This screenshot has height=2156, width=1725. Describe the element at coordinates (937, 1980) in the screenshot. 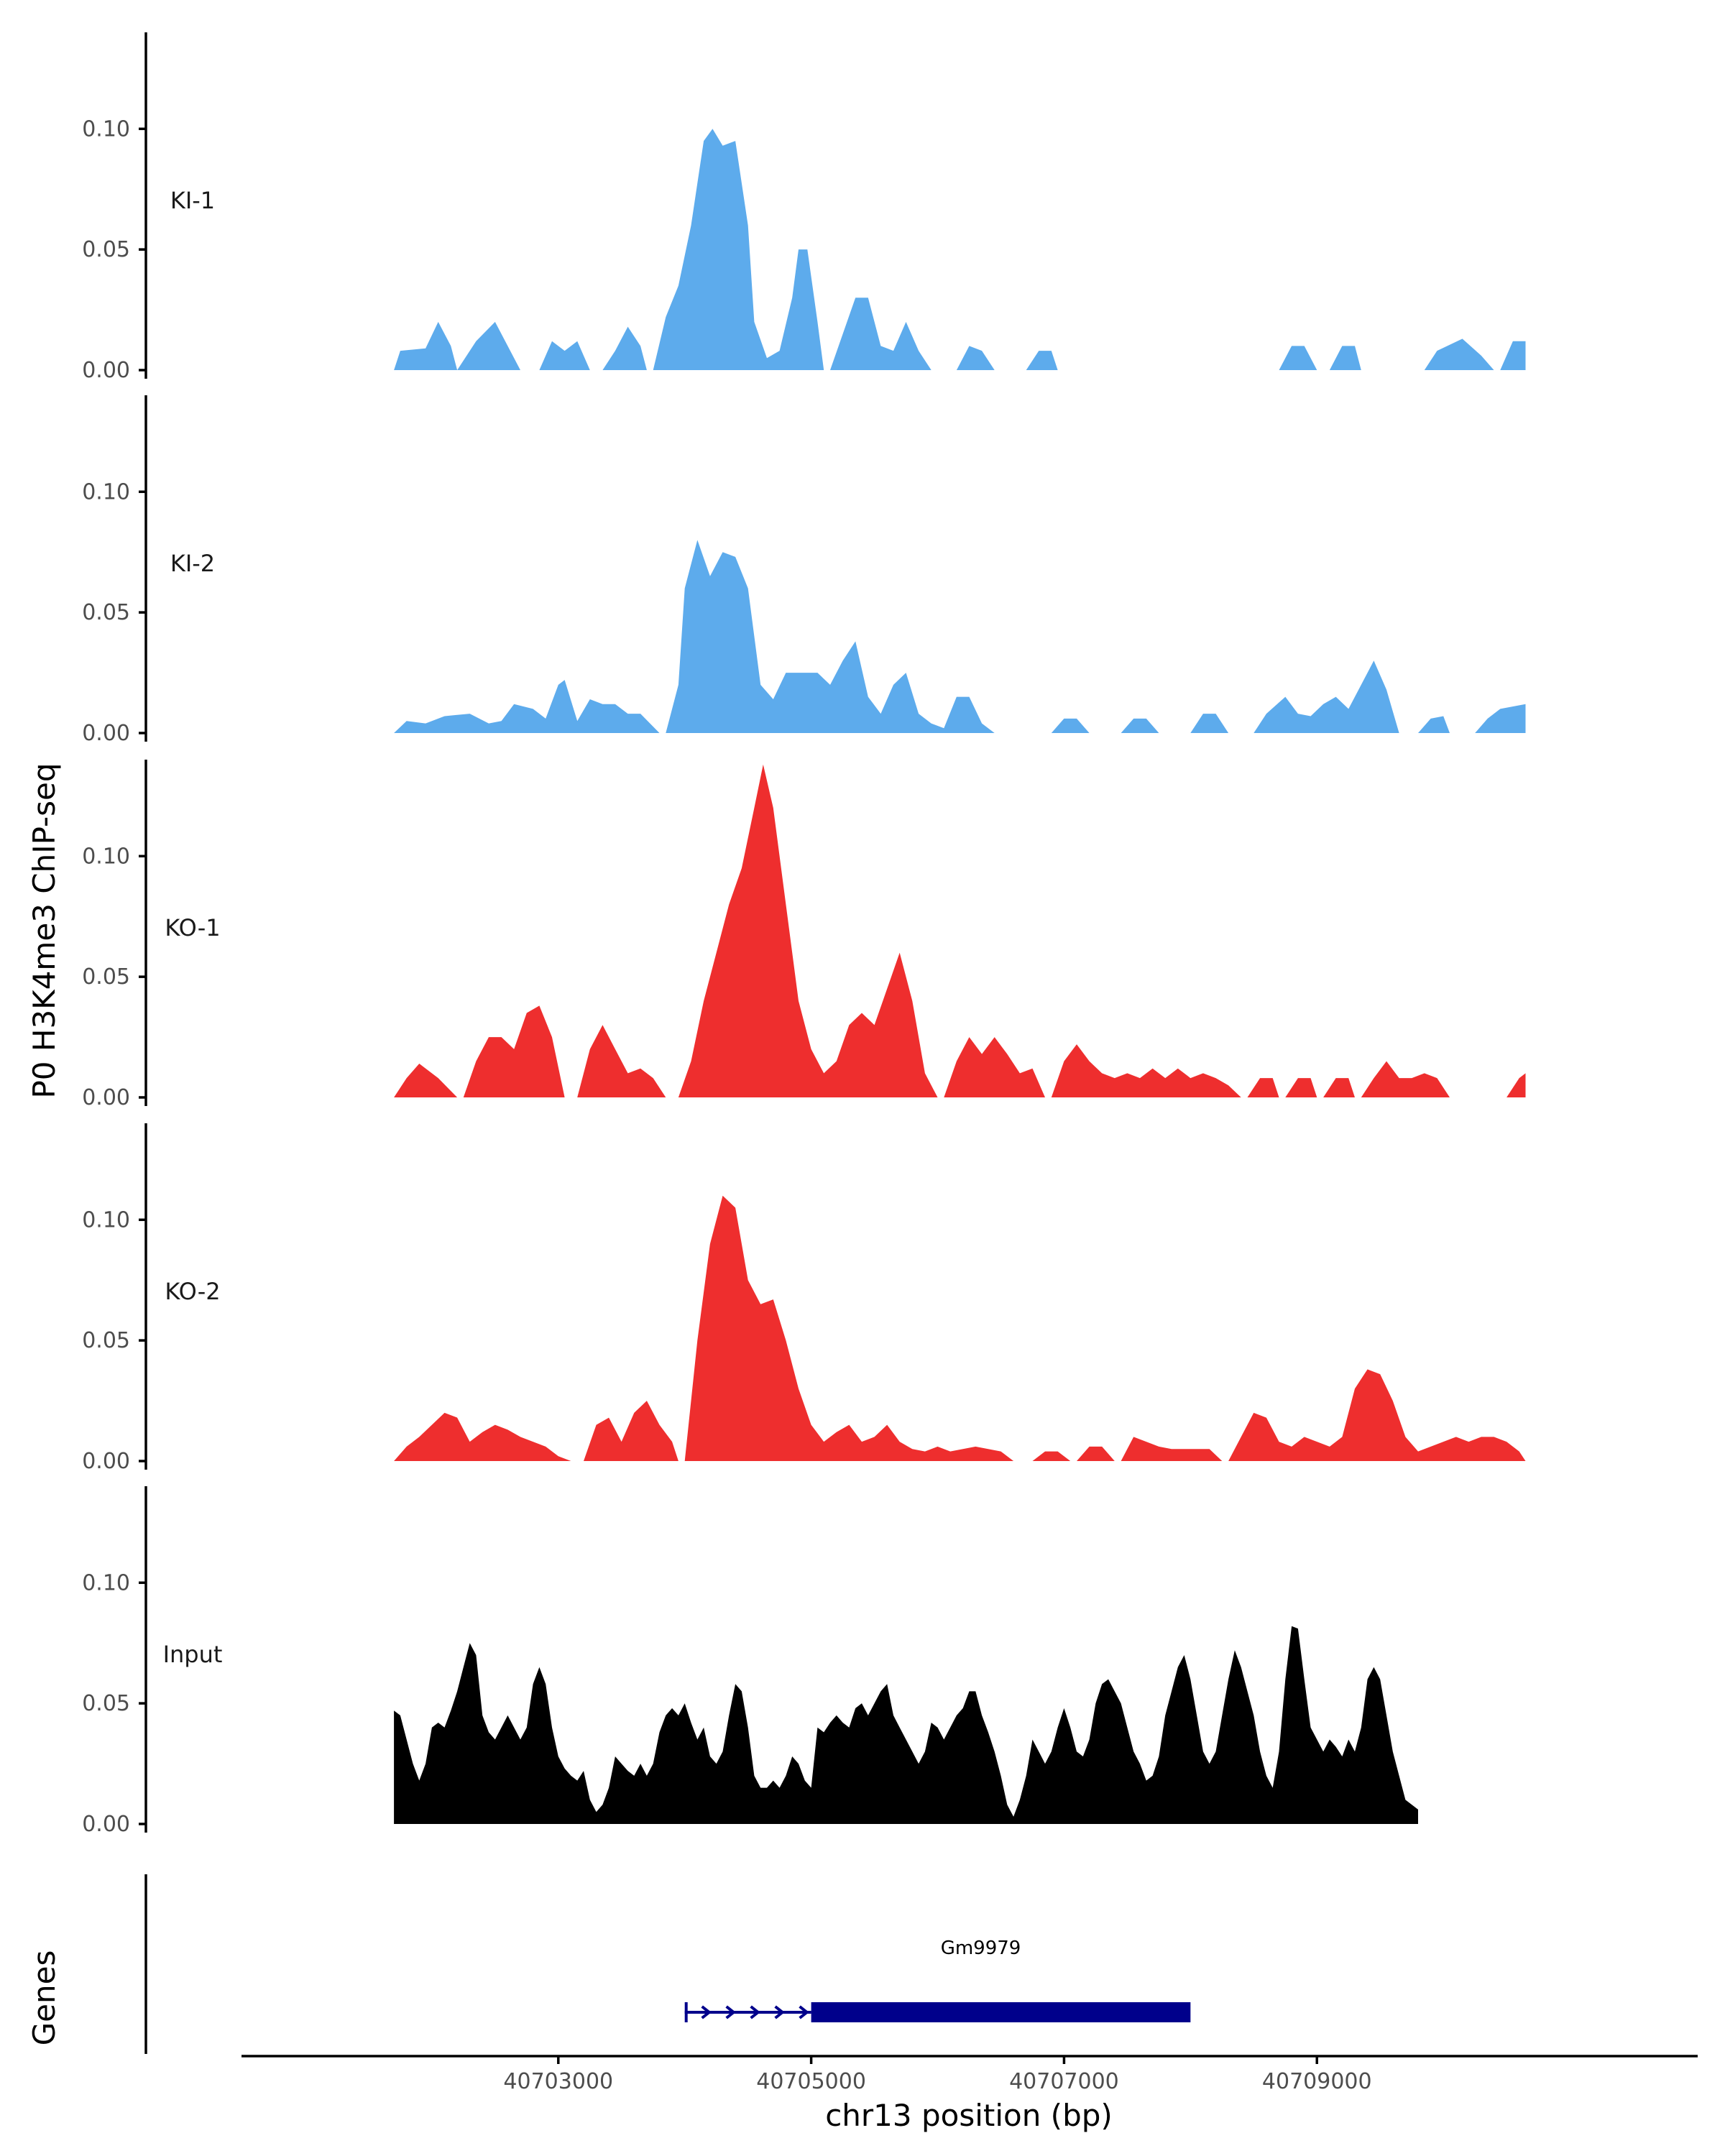

I see `gene-gm9979: Gm9979` at that location.